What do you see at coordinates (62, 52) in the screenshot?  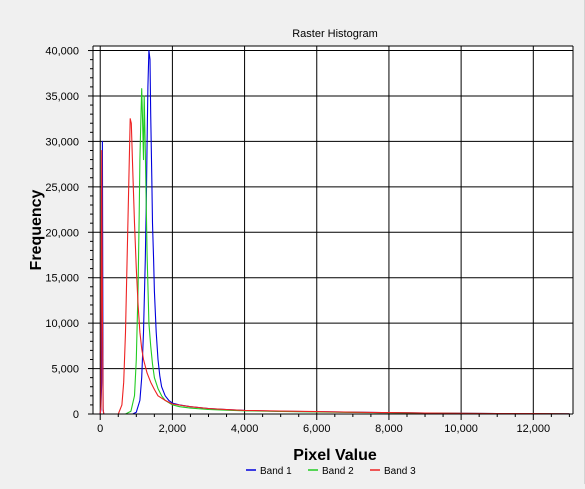 I see `y-tick-label: 40,000` at bounding box center [62, 52].